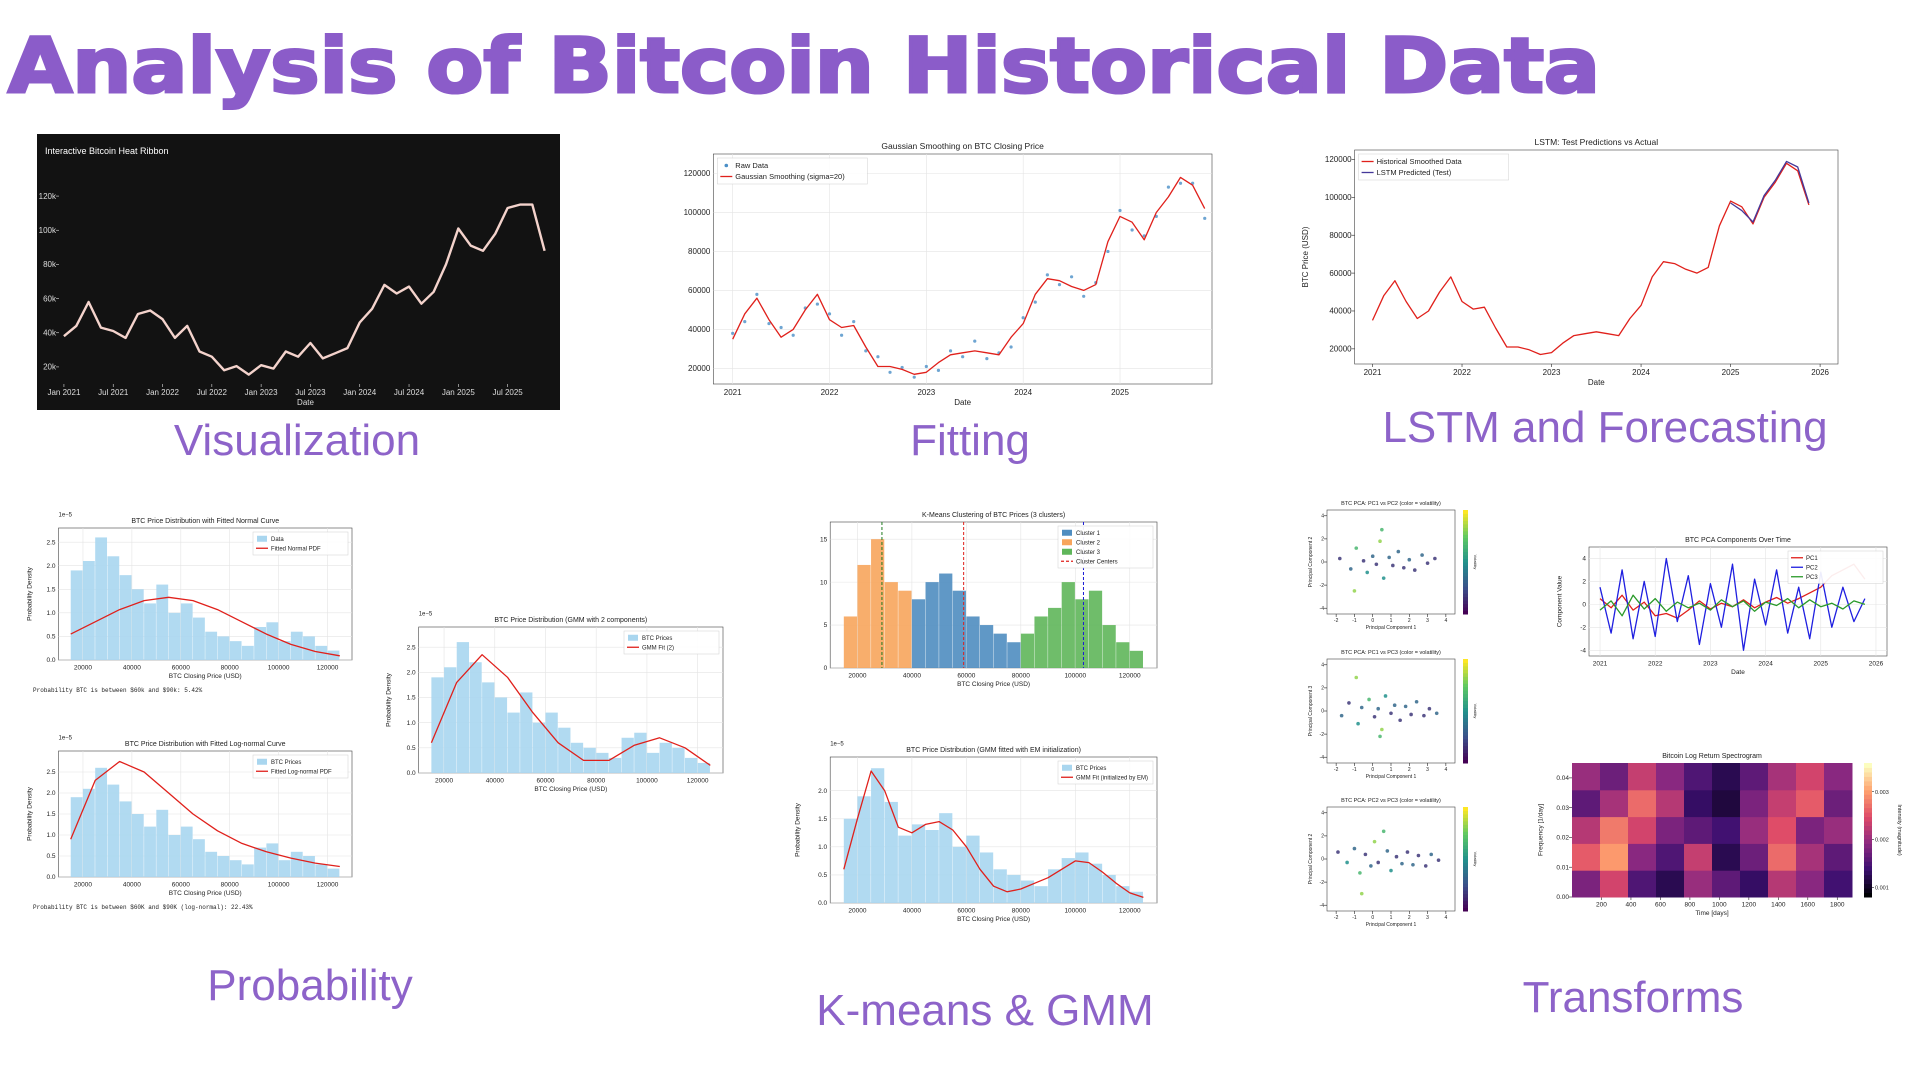  Describe the element at coordinates (1372, 621) in the screenshot. I see `x-tick-label: 0` at that location.